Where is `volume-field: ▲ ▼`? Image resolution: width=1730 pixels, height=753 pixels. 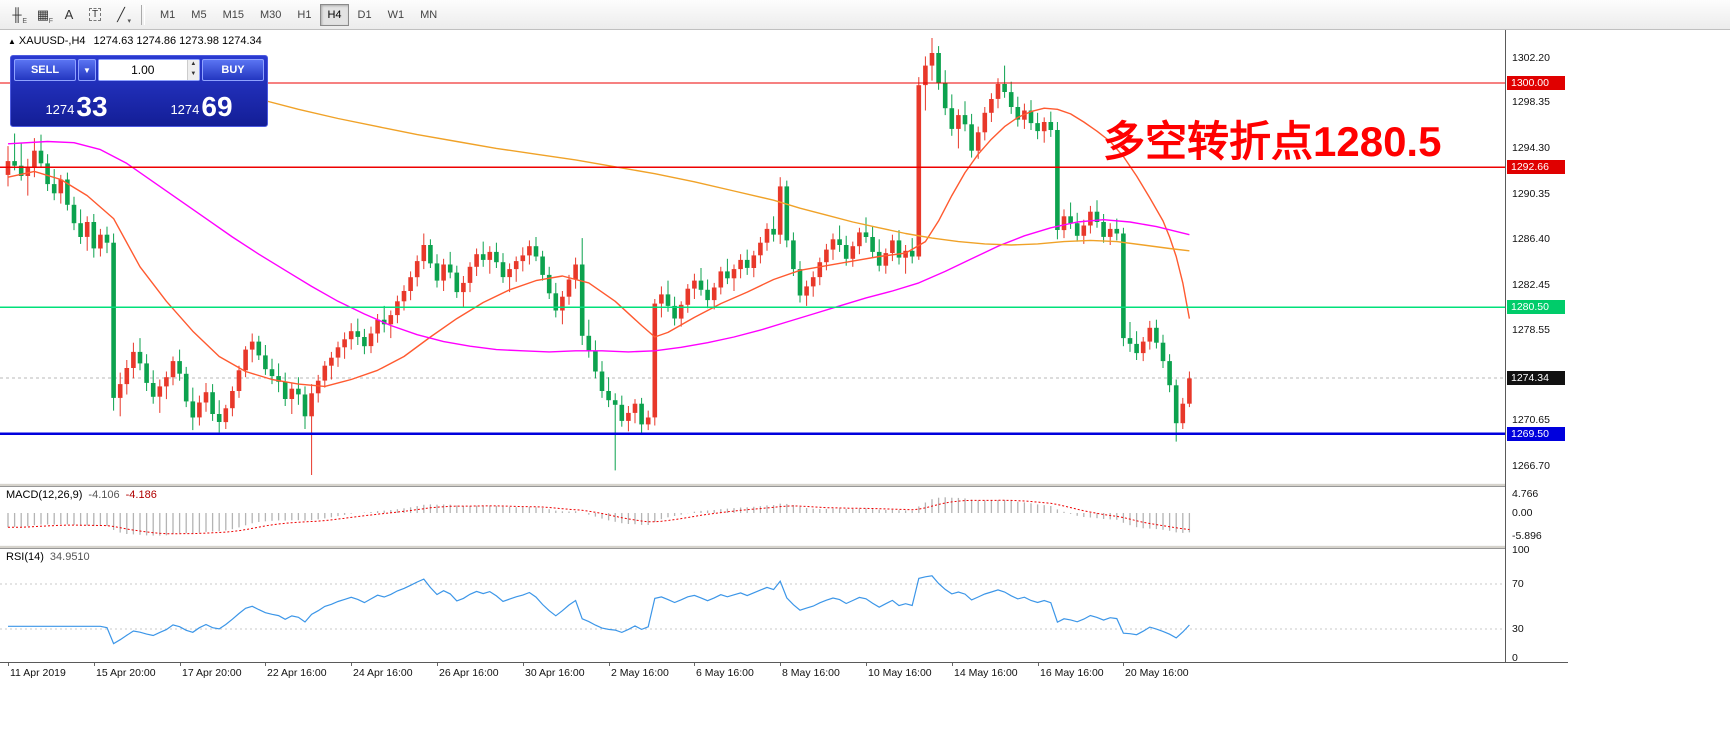 volume-field: ▲ ▼ is located at coordinates (149, 70).